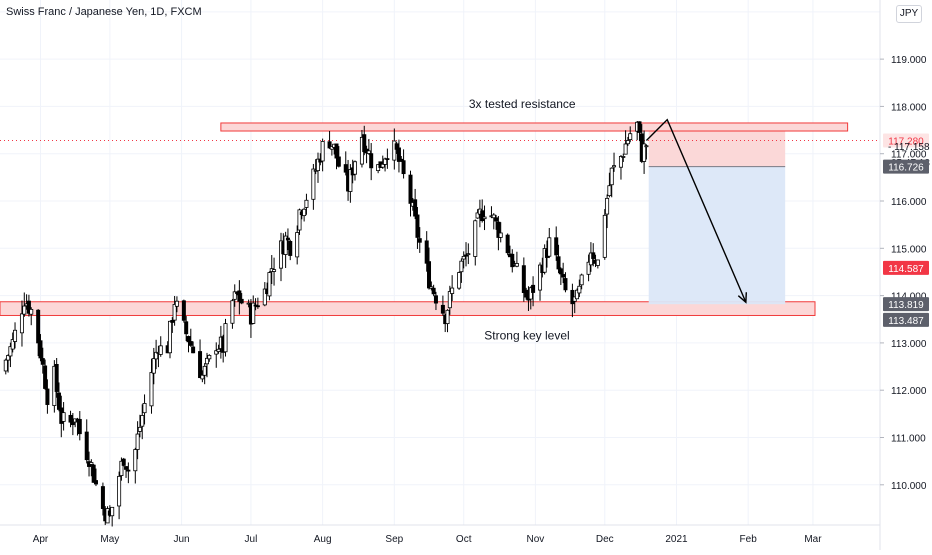 This screenshot has height=555, width=932. I want to click on level-114-badge: 114.587, so click(906, 269).